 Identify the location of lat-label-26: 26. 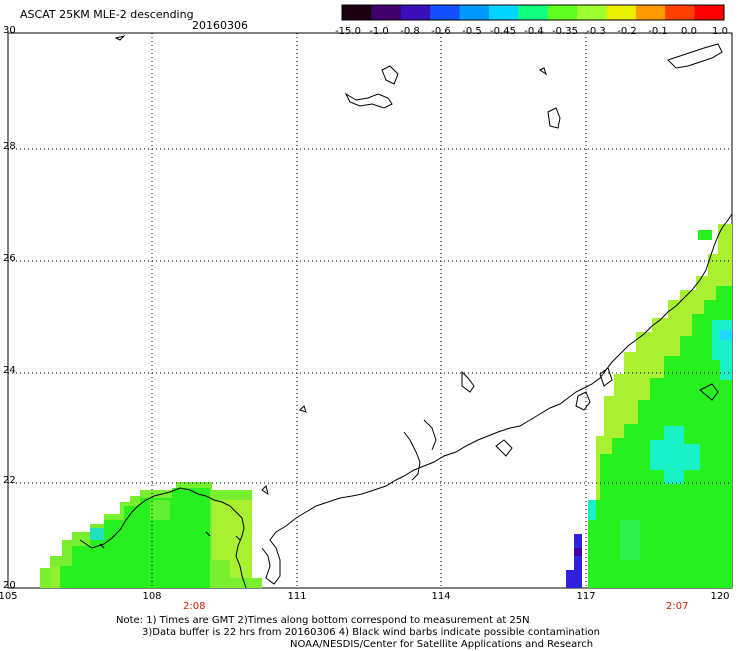
(9, 258).